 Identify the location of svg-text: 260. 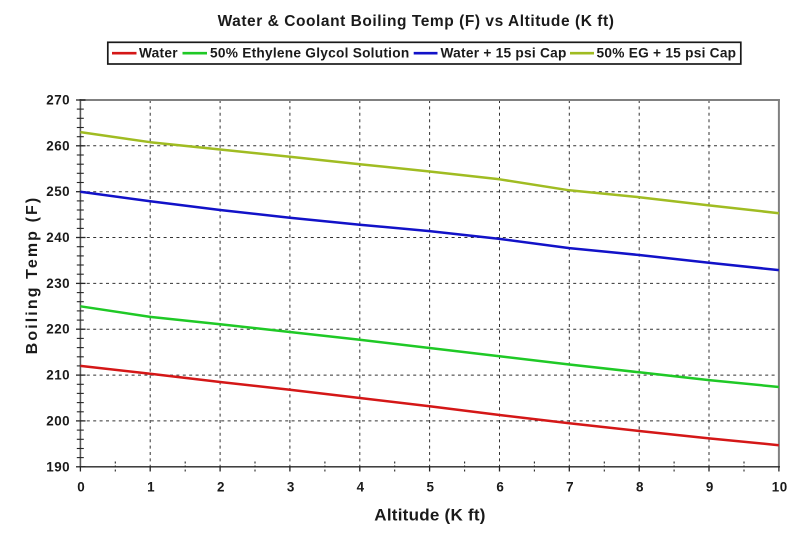
(58, 145).